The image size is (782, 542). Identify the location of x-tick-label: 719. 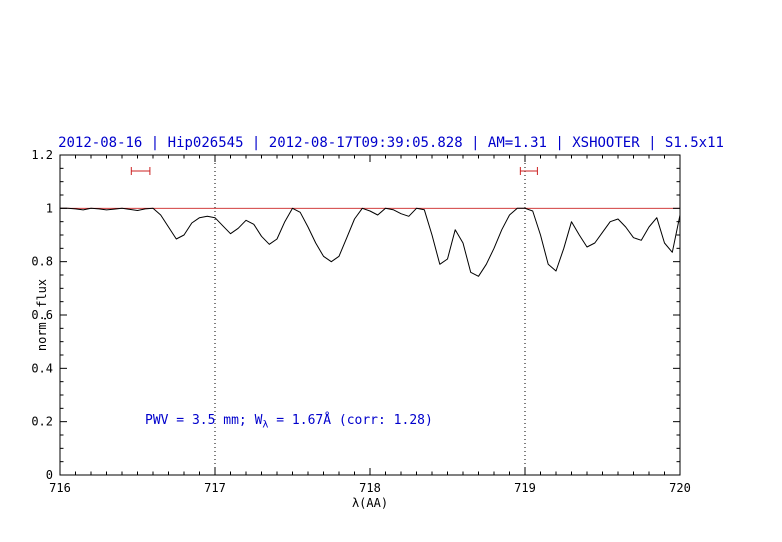
(525, 488).